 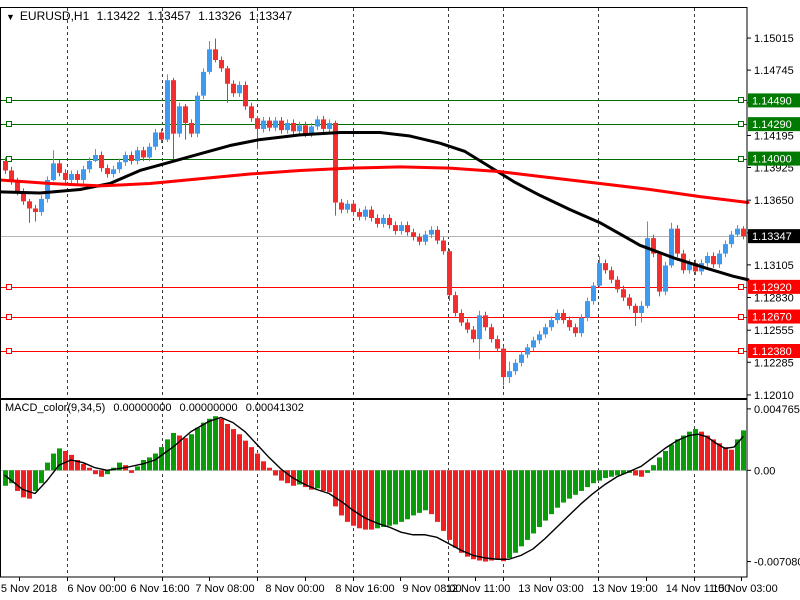 I want to click on macd-axis: 0.004765 0.00 -0.007080, so click(x=773, y=486).